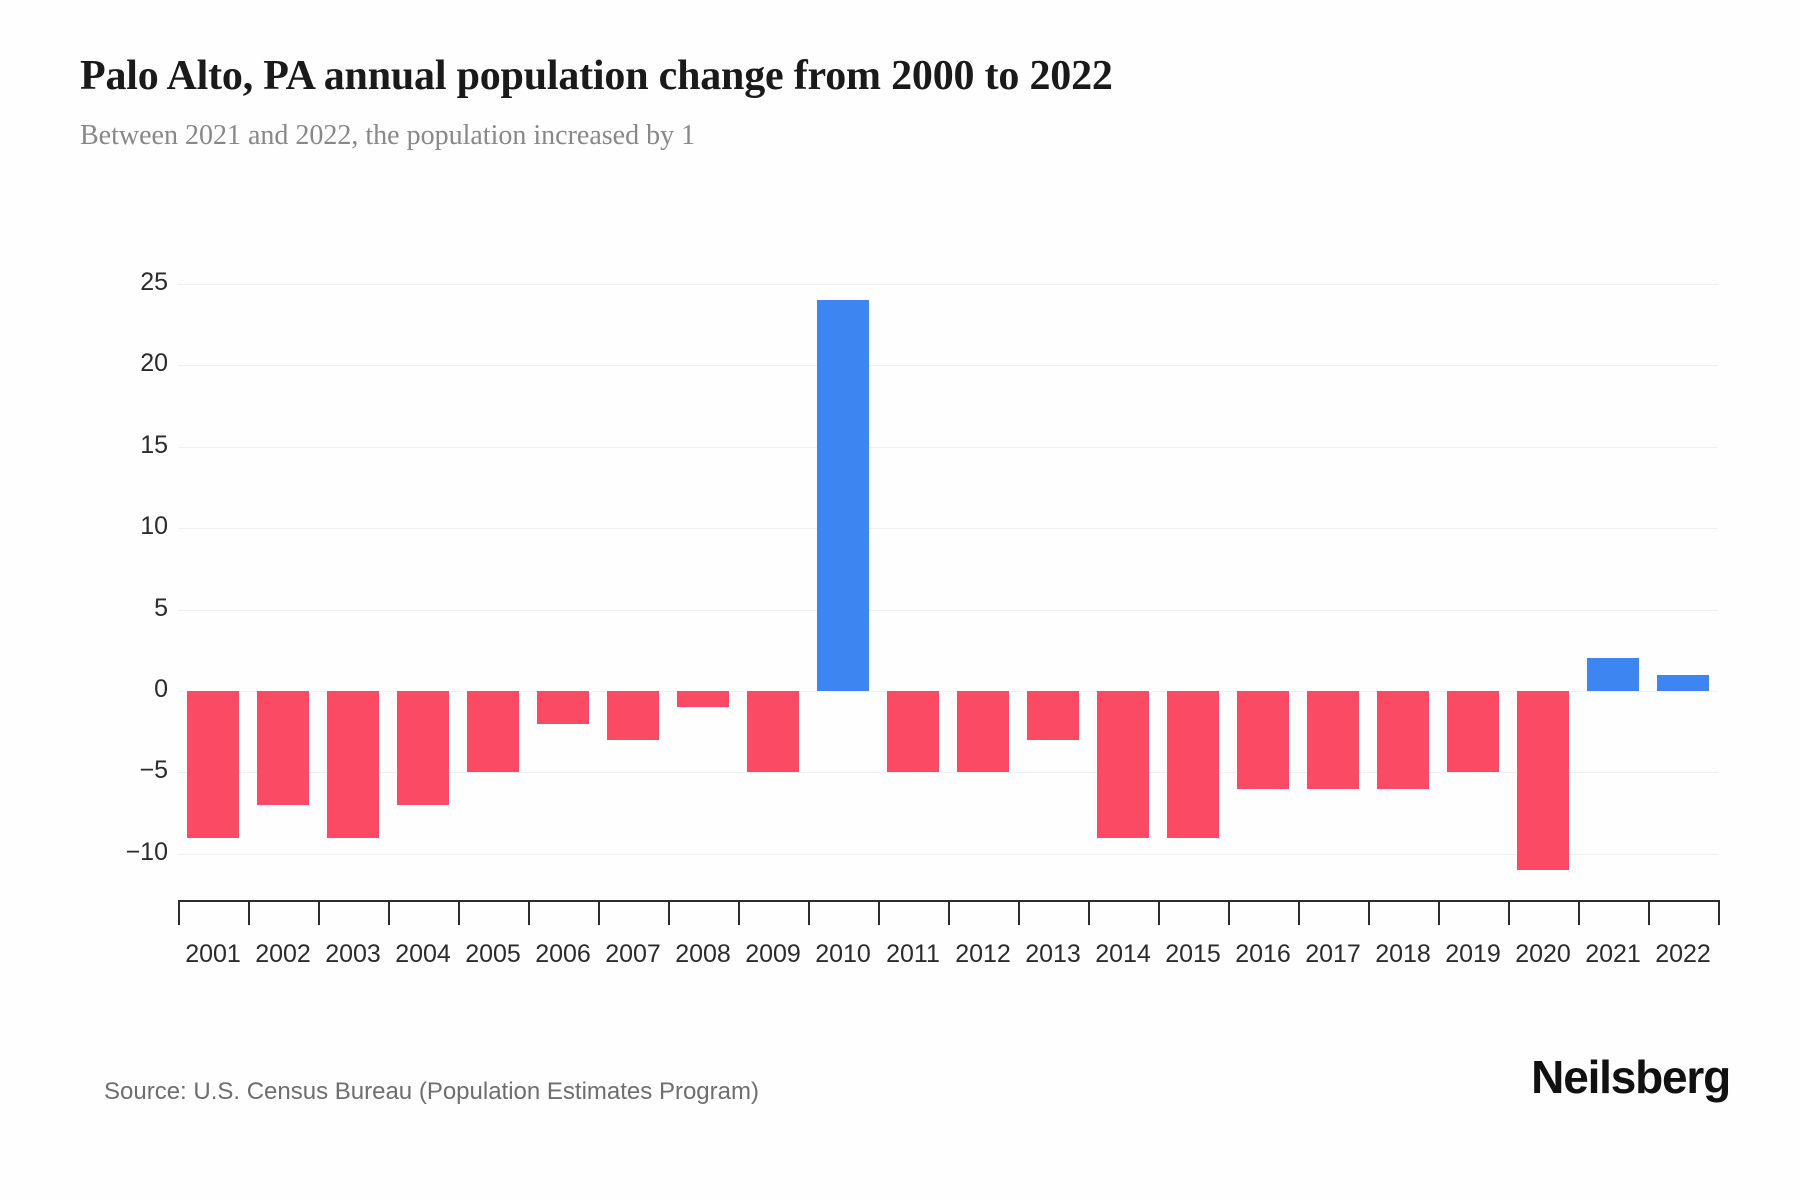 Image resolution: width=1800 pixels, height=1200 pixels. Describe the element at coordinates (153, 770) in the screenshot. I see `y-axis-tick-label: −5` at that location.